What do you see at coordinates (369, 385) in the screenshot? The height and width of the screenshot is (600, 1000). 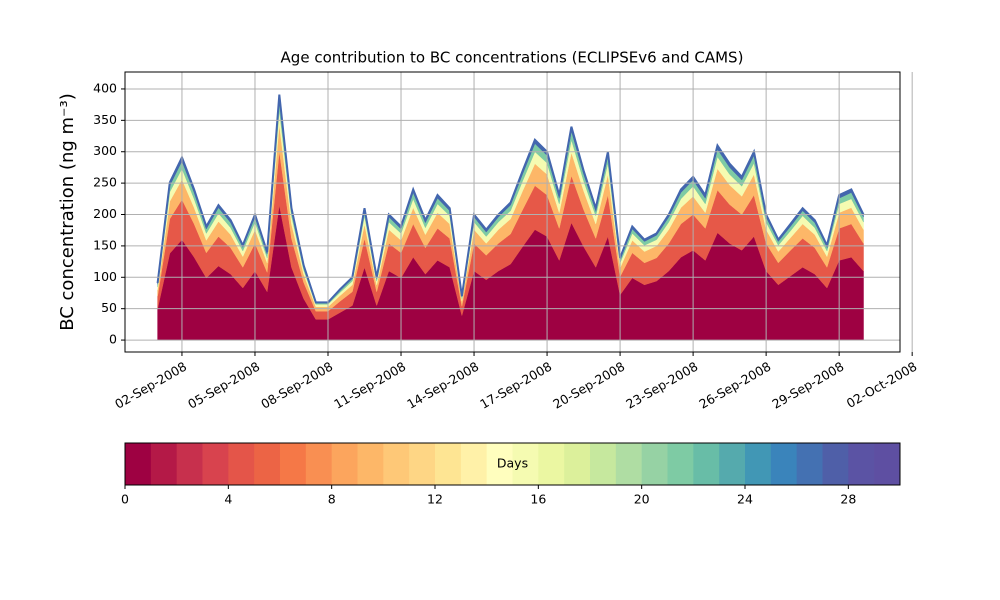 I see `x-tick-label: 11-Sep-2008` at bounding box center [369, 385].